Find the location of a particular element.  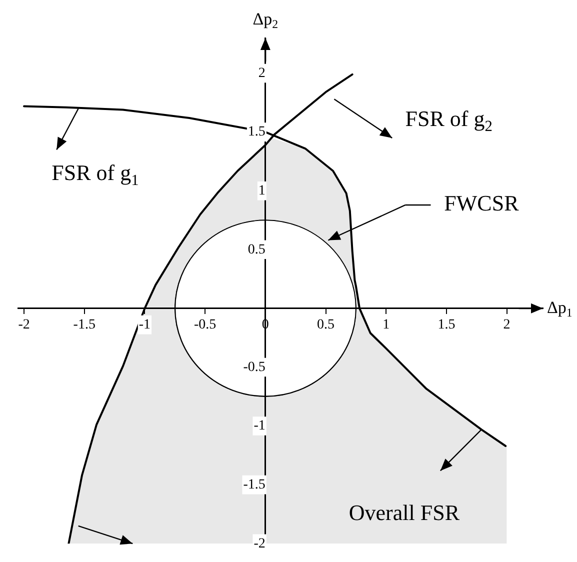

y-tick-label: 0.5 is located at coordinates (257, 250).